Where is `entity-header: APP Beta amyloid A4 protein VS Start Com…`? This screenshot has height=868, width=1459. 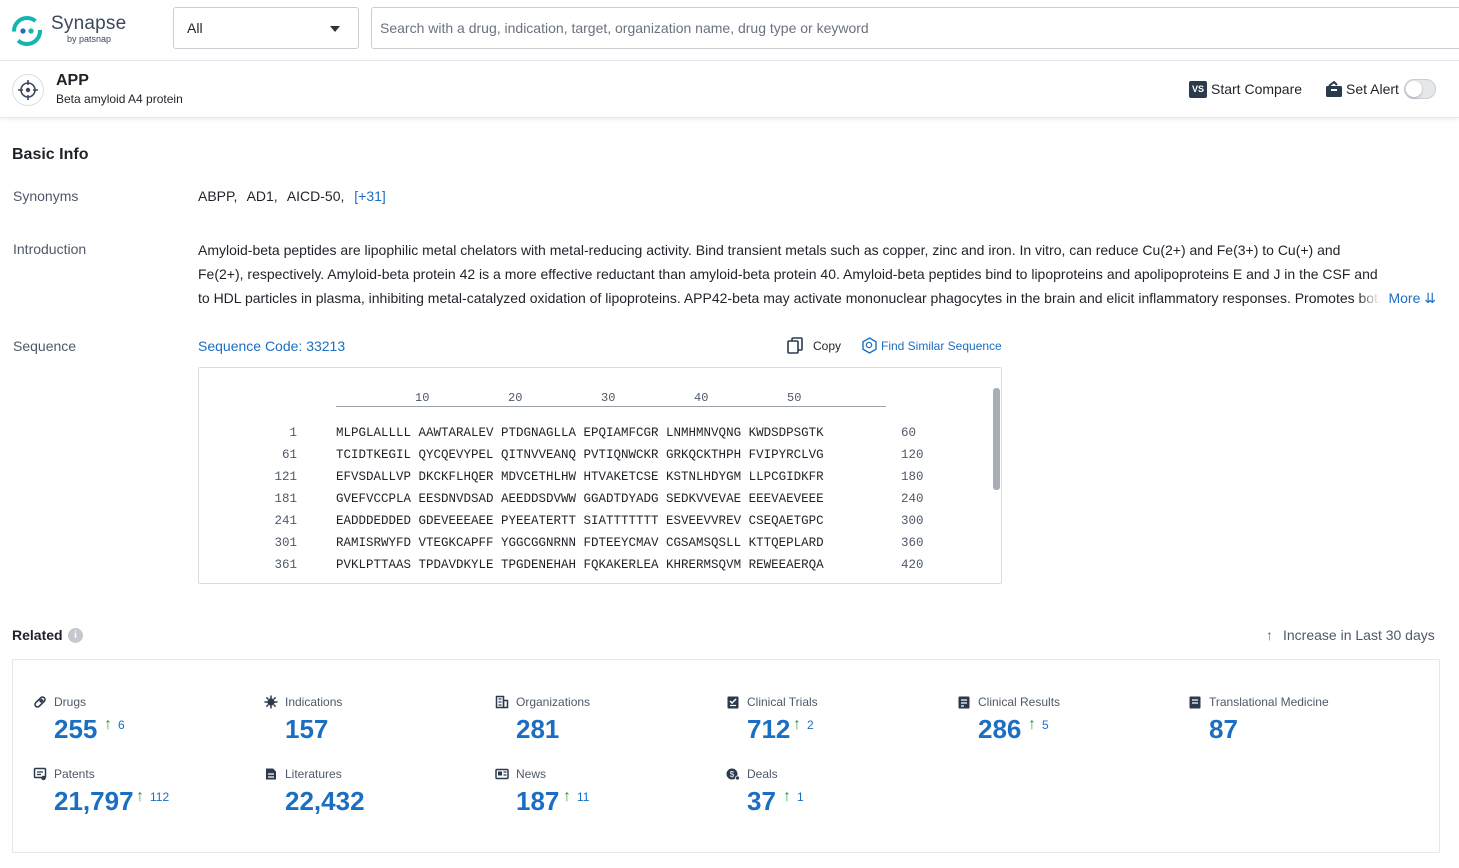 entity-header: APP Beta amyloid A4 protein VS Start Com… is located at coordinates (729, 89).